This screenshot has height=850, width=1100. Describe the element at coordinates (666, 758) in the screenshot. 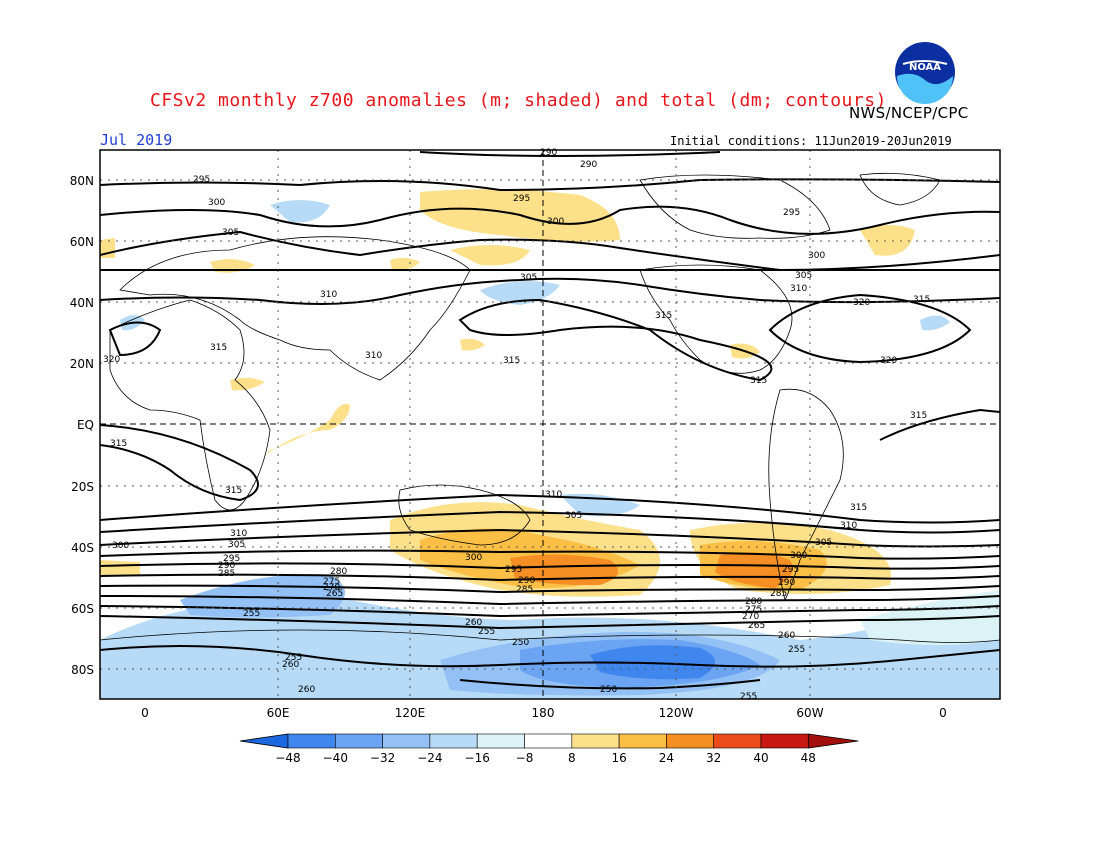

I see `colorbar-tick-label: 24` at that location.